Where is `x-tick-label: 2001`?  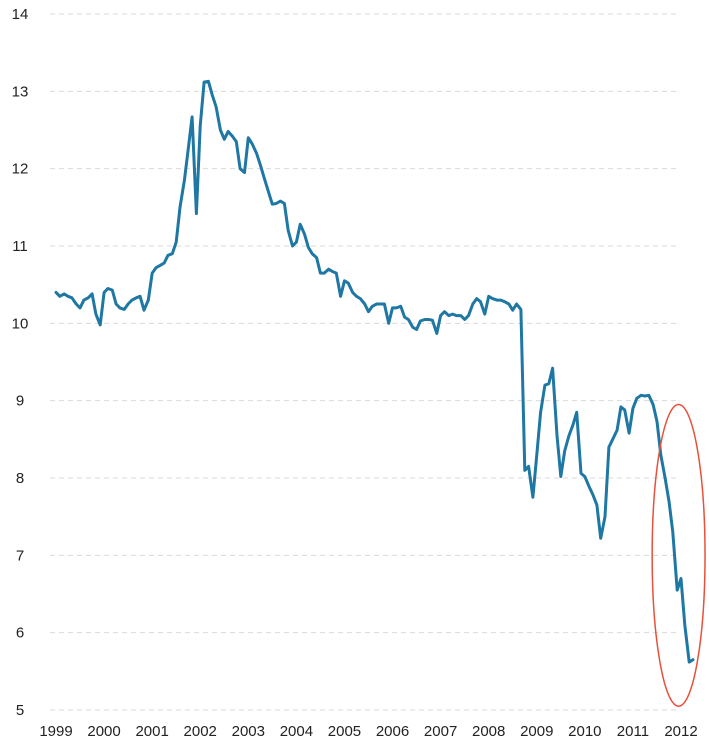 x-tick-label: 2001 is located at coordinates (151, 731).